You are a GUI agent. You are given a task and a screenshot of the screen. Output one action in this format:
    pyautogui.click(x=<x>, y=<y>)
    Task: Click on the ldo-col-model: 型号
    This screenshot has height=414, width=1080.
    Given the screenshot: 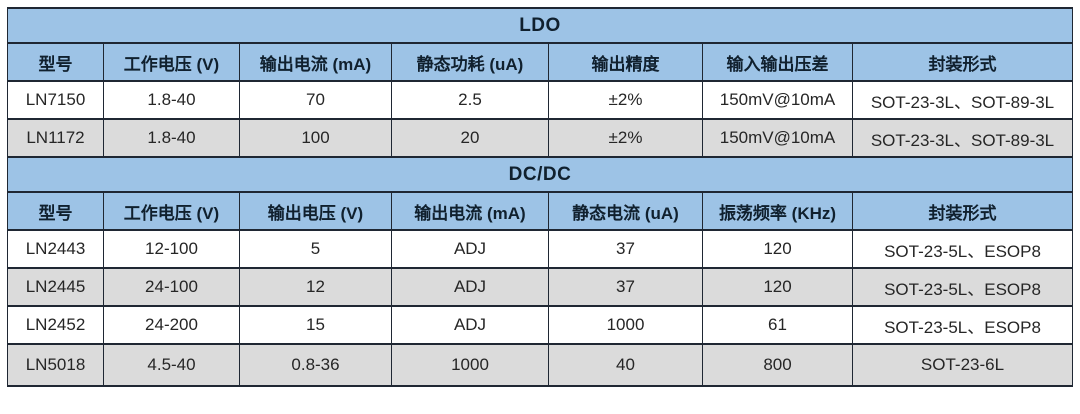 What is the action you would take?
    pyautogui.click(x=55, y=62)
    